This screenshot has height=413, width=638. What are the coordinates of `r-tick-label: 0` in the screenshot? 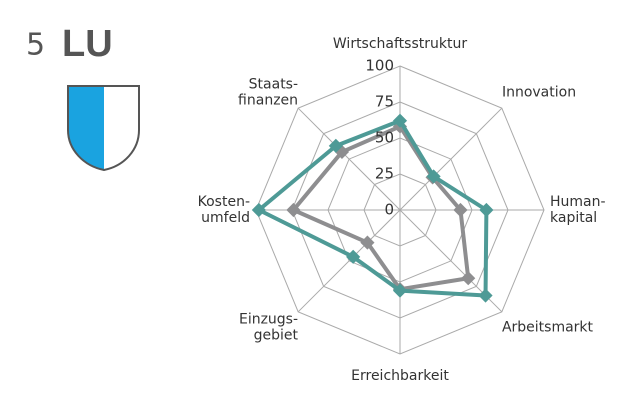 It's located at (389, 210).